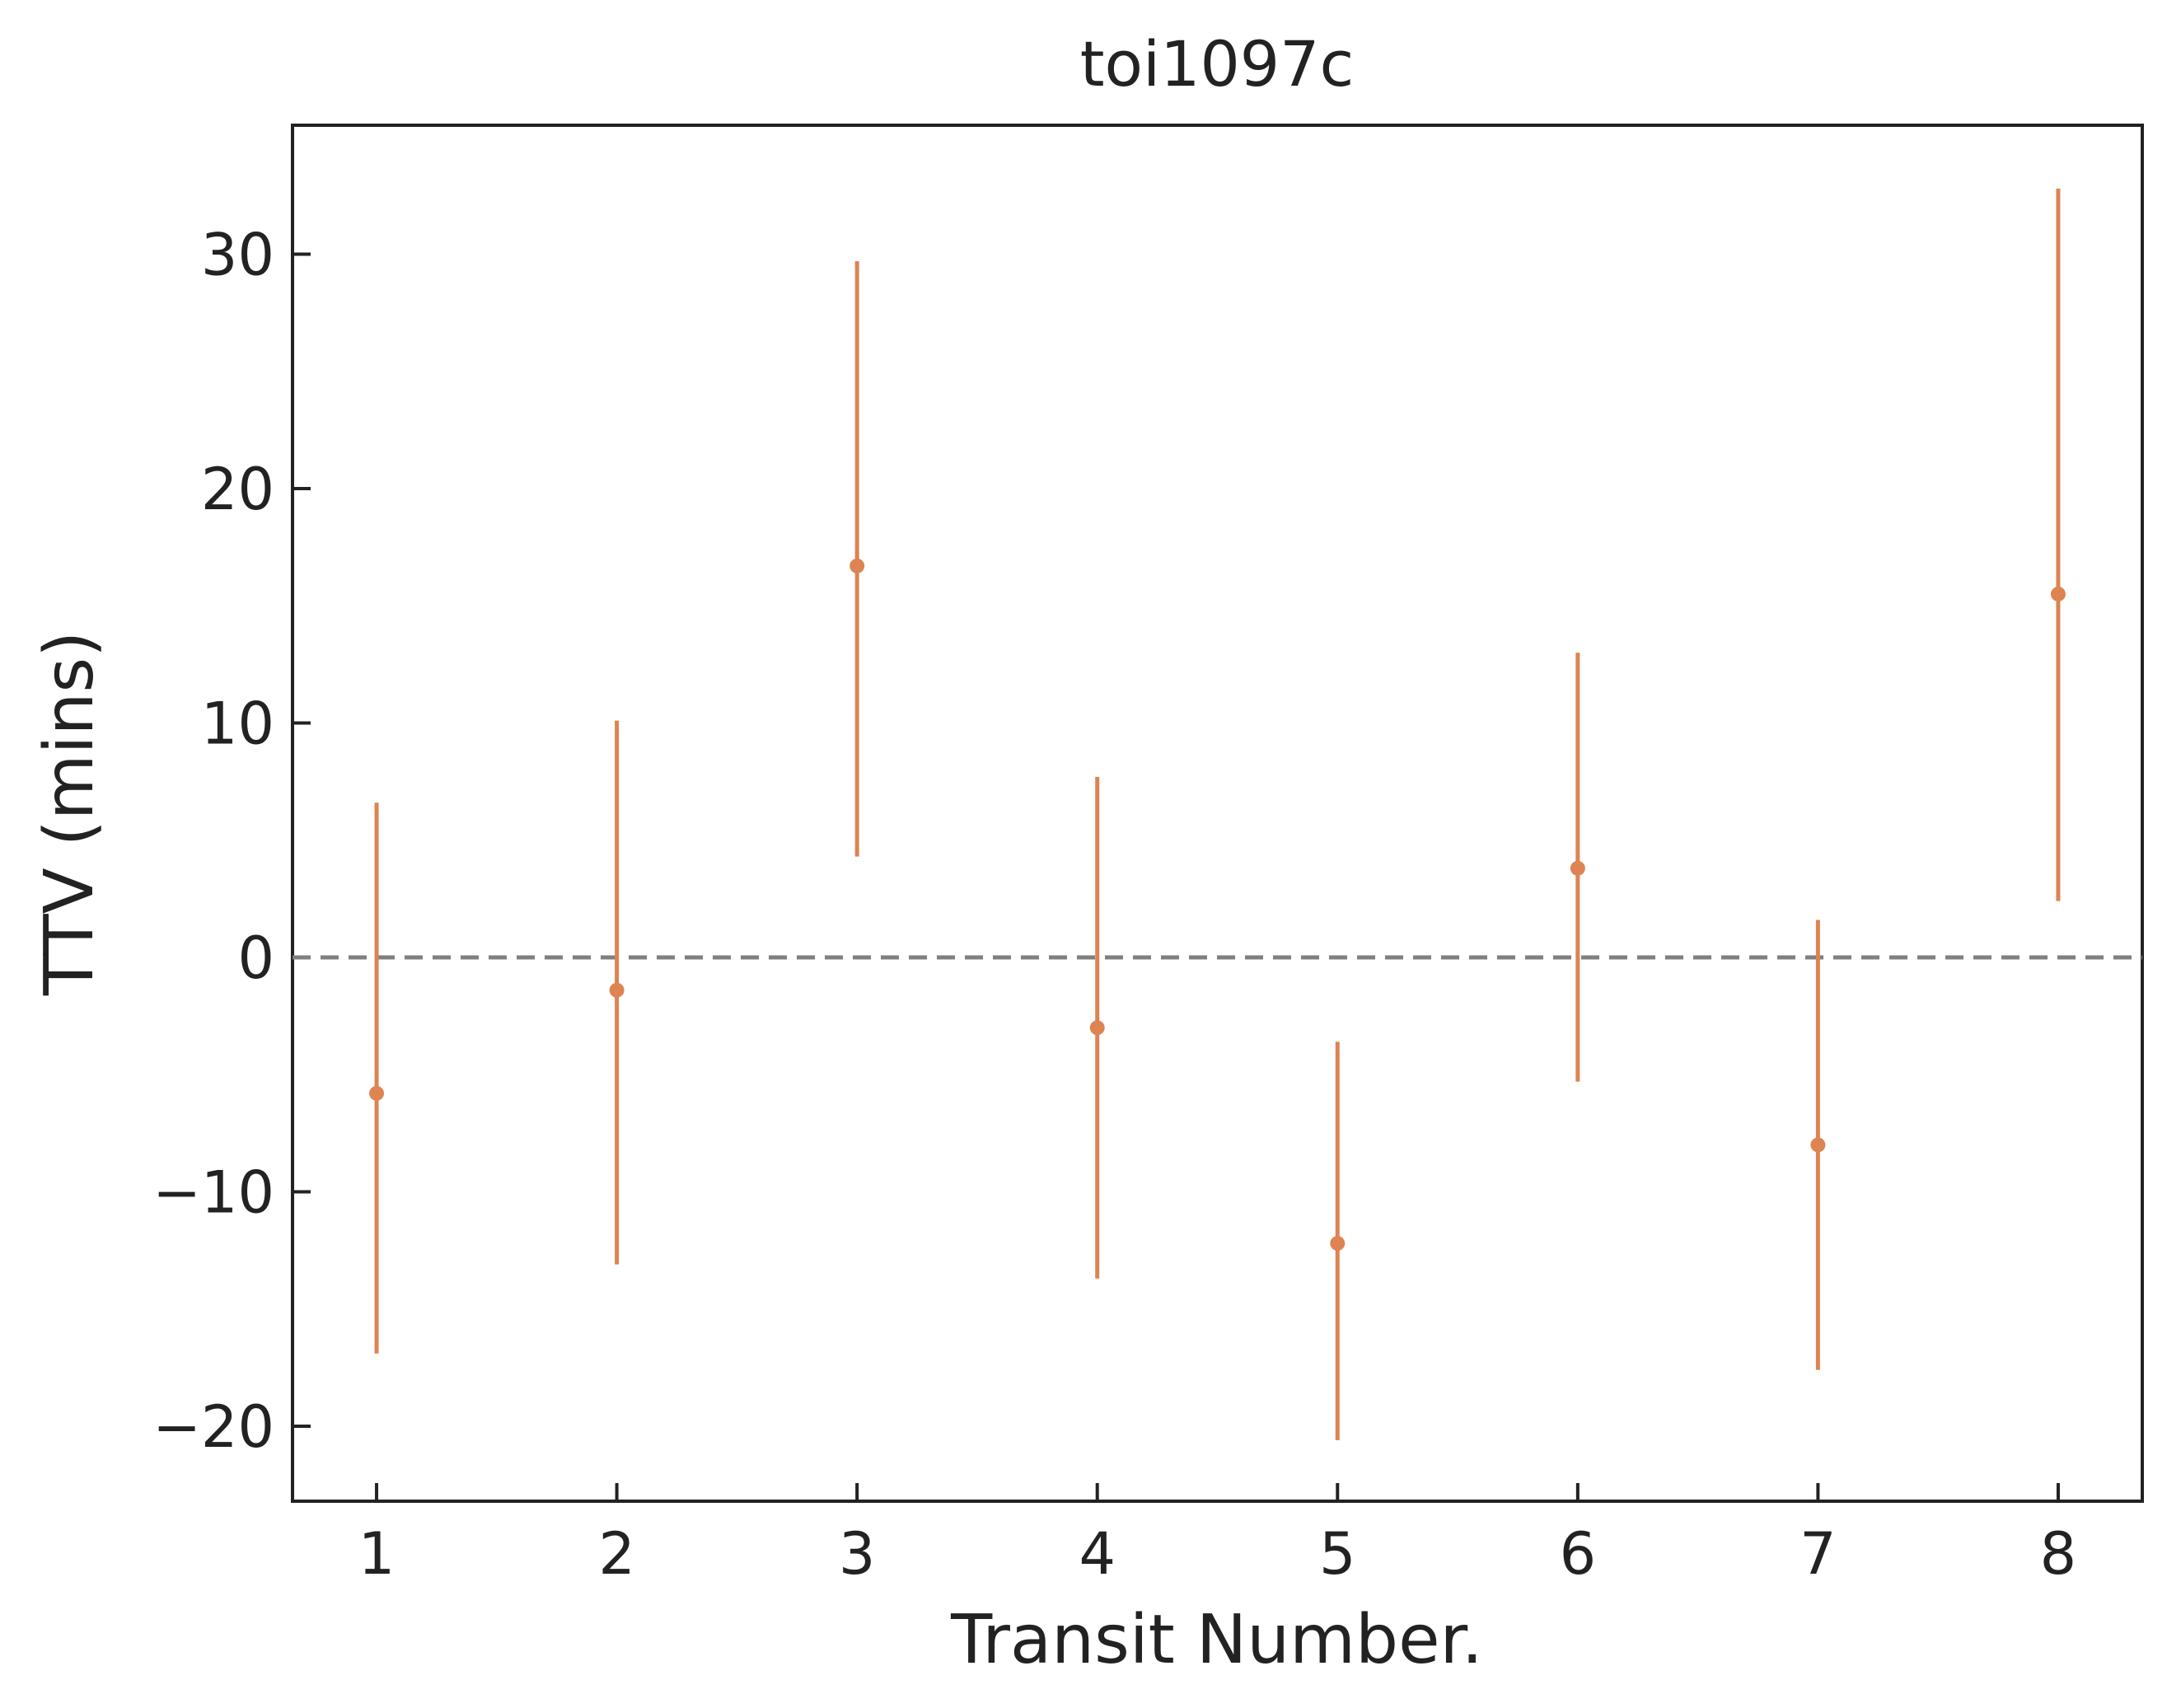 Image resolution: width=2167 pixels, height=1708 pixels. I want to click on x-axis-ticks: 1 2 3 4 5 6 7 8, so click(1217, 1535).